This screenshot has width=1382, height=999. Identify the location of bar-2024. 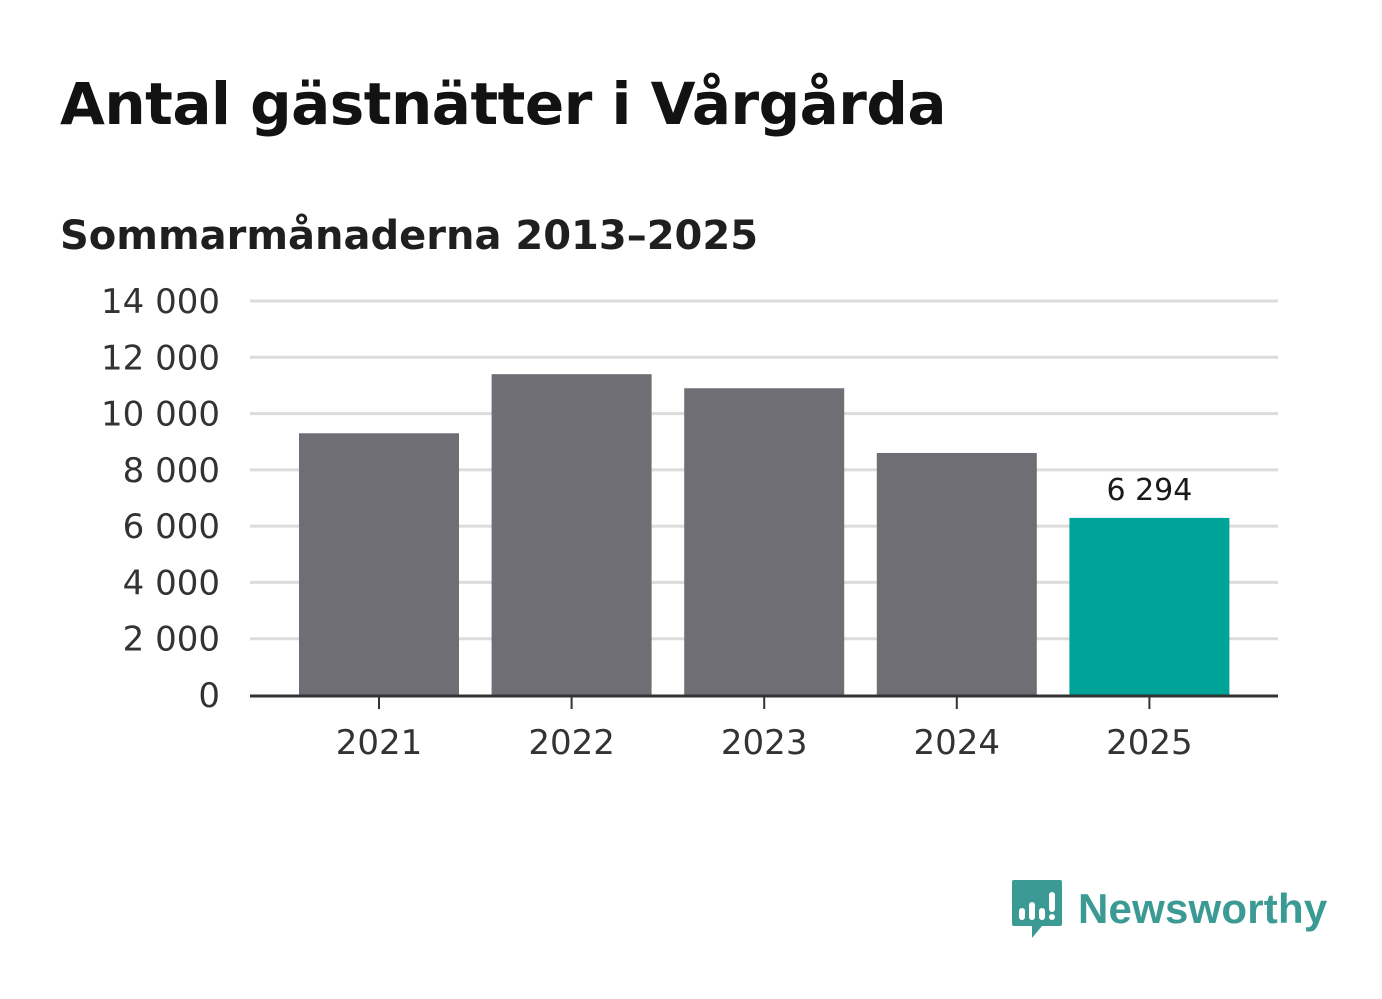
(956, 573).